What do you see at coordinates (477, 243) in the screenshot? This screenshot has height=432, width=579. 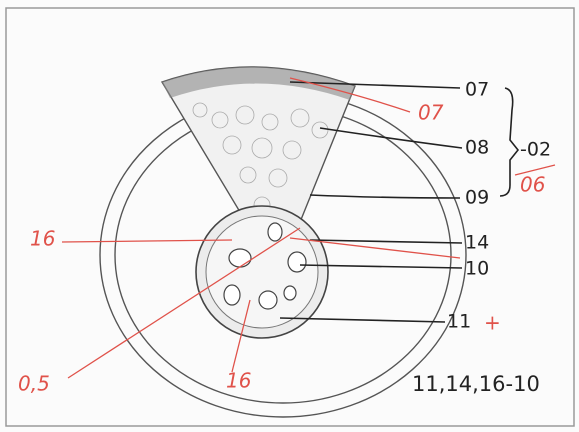 I see `label: 14` at bounding box center [477, 243].